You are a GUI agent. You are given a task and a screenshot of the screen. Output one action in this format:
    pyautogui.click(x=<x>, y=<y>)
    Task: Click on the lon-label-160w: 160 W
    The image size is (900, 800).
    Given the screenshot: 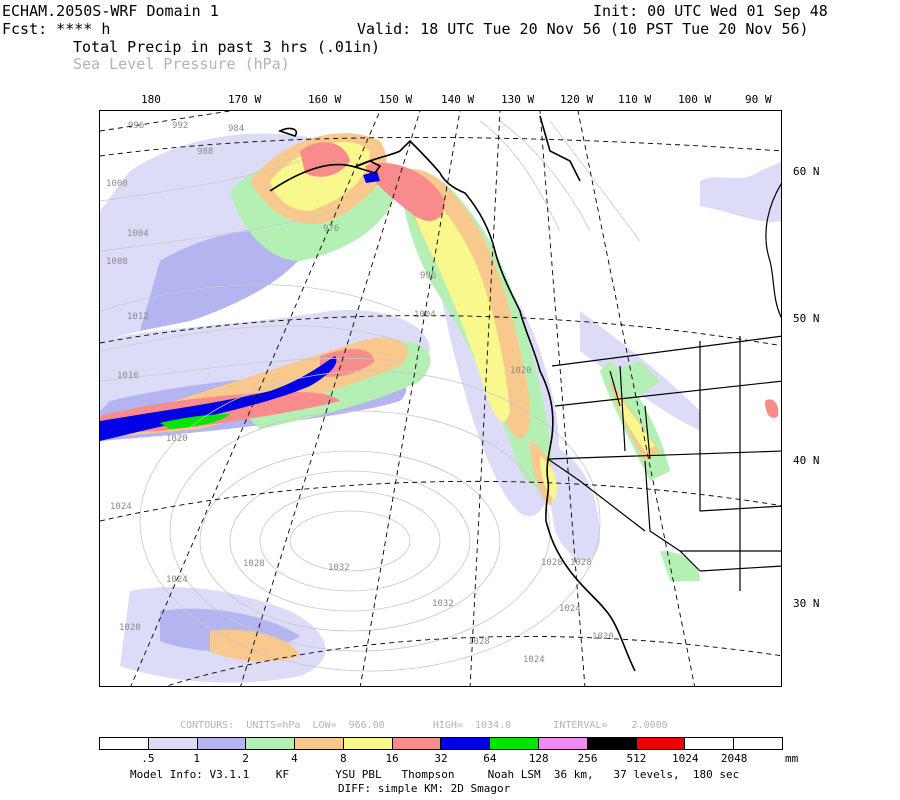 What is the action you would take?
    pyautogui.click(x=325, y=99)
    